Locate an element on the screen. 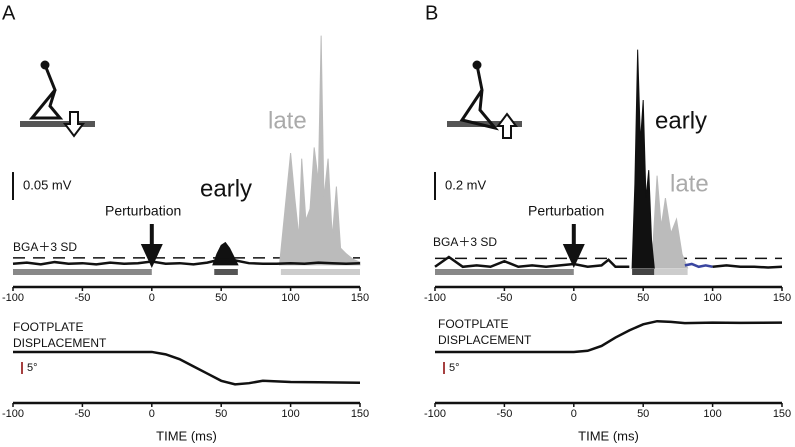 The height and width of the screenshot is (447, 795). panel-label: A is located at coordinates (9, 13).